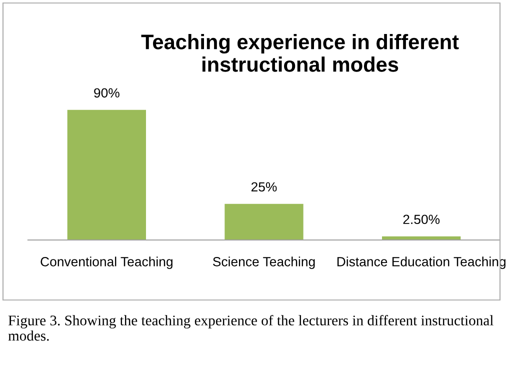 The height and width of the screenshot is (371, 520). Describe the element at coordinates (251, 328) in the screenshot. I see `caption: Figure 3. Showing the teaching experience of the lecturers in different instructional modes.` at that location.